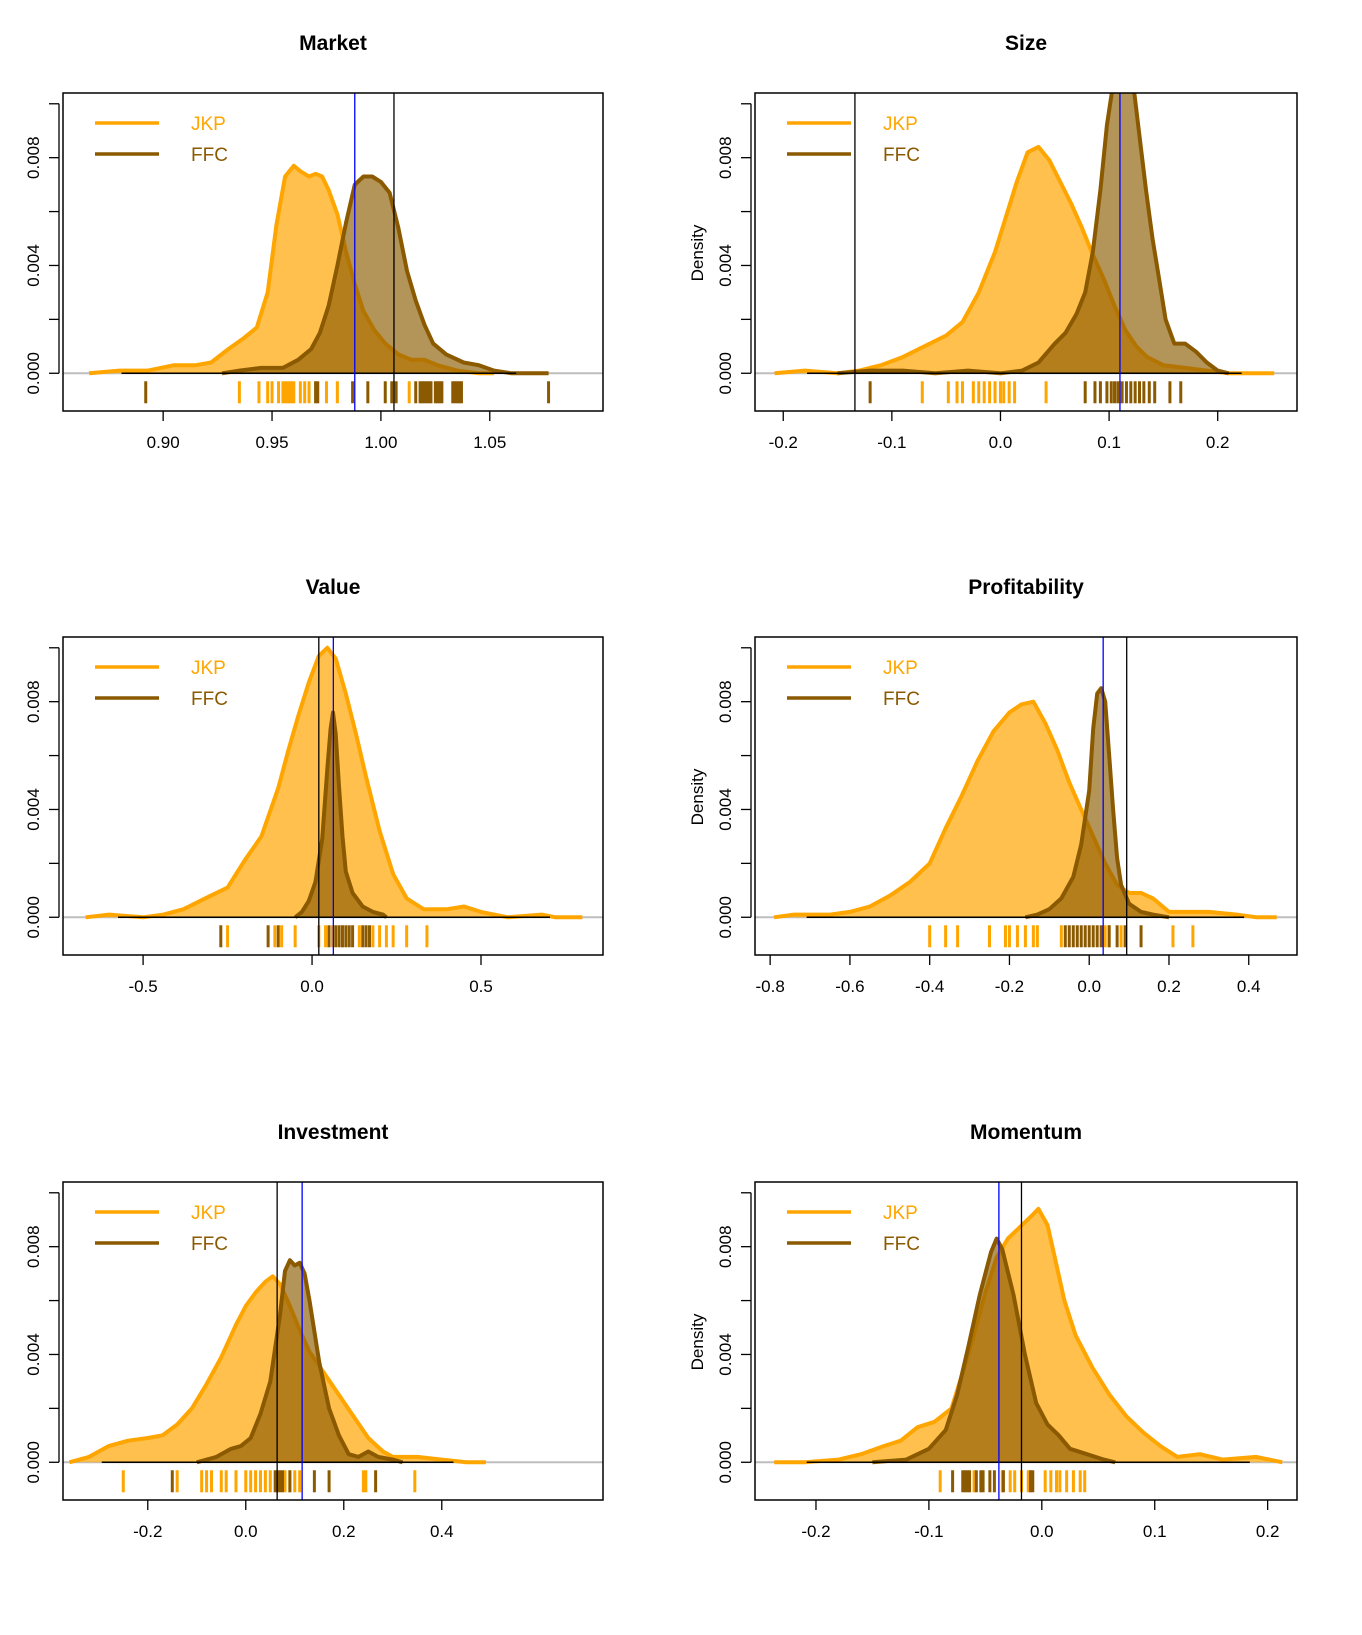 The image size is (1362, 1635). What do you see at coordinates (333, 1132) in the screenshot?
I see `chart-title: Investment` at bounding box center [333, 1132].